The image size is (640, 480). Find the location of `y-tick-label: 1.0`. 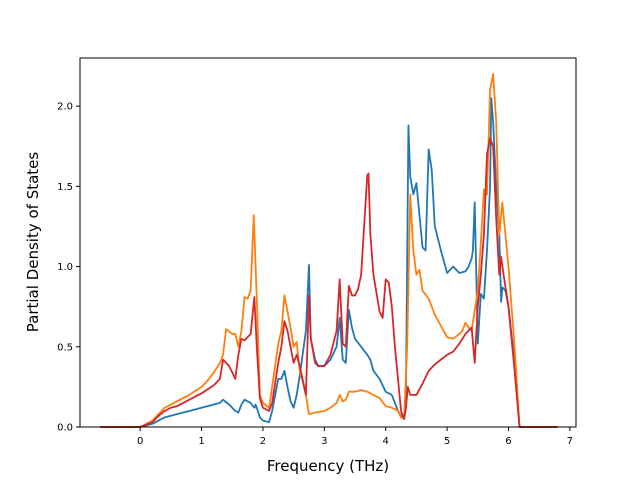

y-tick-label: 1.0 is located at coordinates (65, 267).